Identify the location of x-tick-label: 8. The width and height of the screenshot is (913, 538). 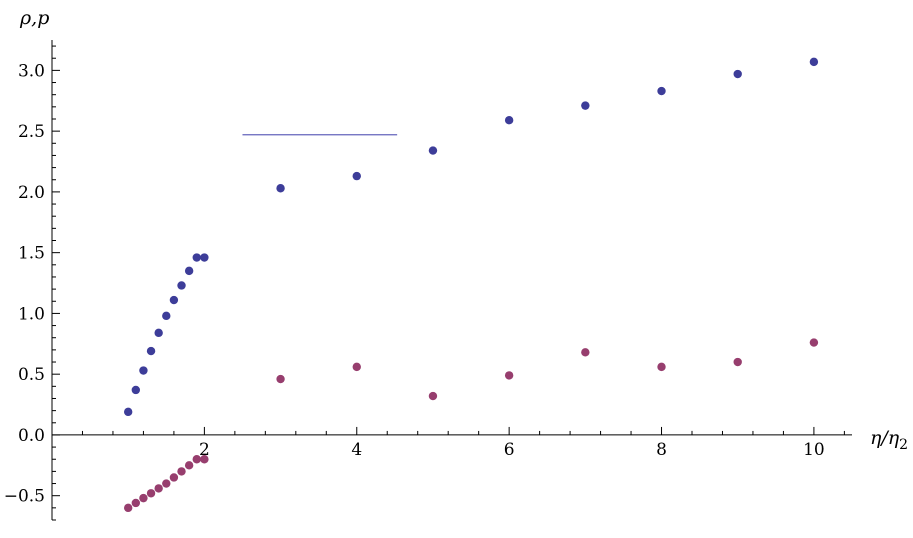
(661, 450).